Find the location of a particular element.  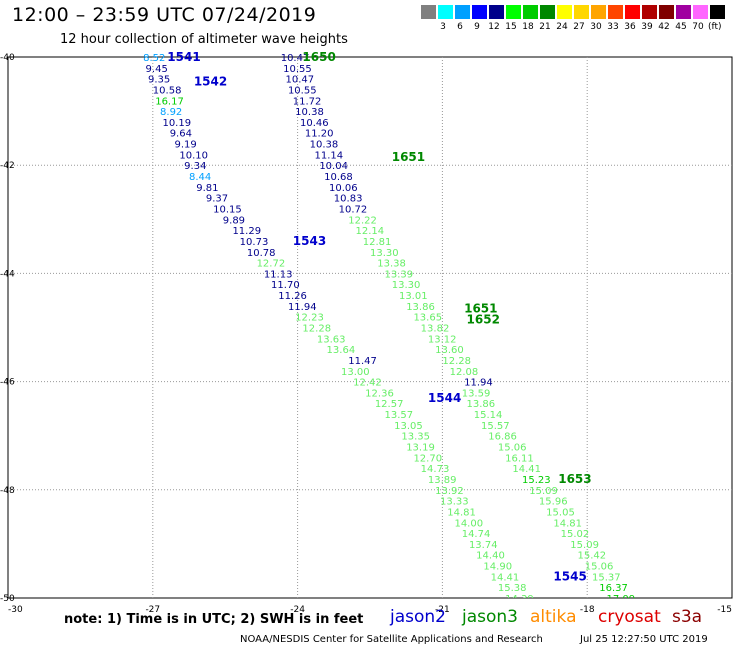

wave-height-point: 13.82 is located at coordinates (435, 329).